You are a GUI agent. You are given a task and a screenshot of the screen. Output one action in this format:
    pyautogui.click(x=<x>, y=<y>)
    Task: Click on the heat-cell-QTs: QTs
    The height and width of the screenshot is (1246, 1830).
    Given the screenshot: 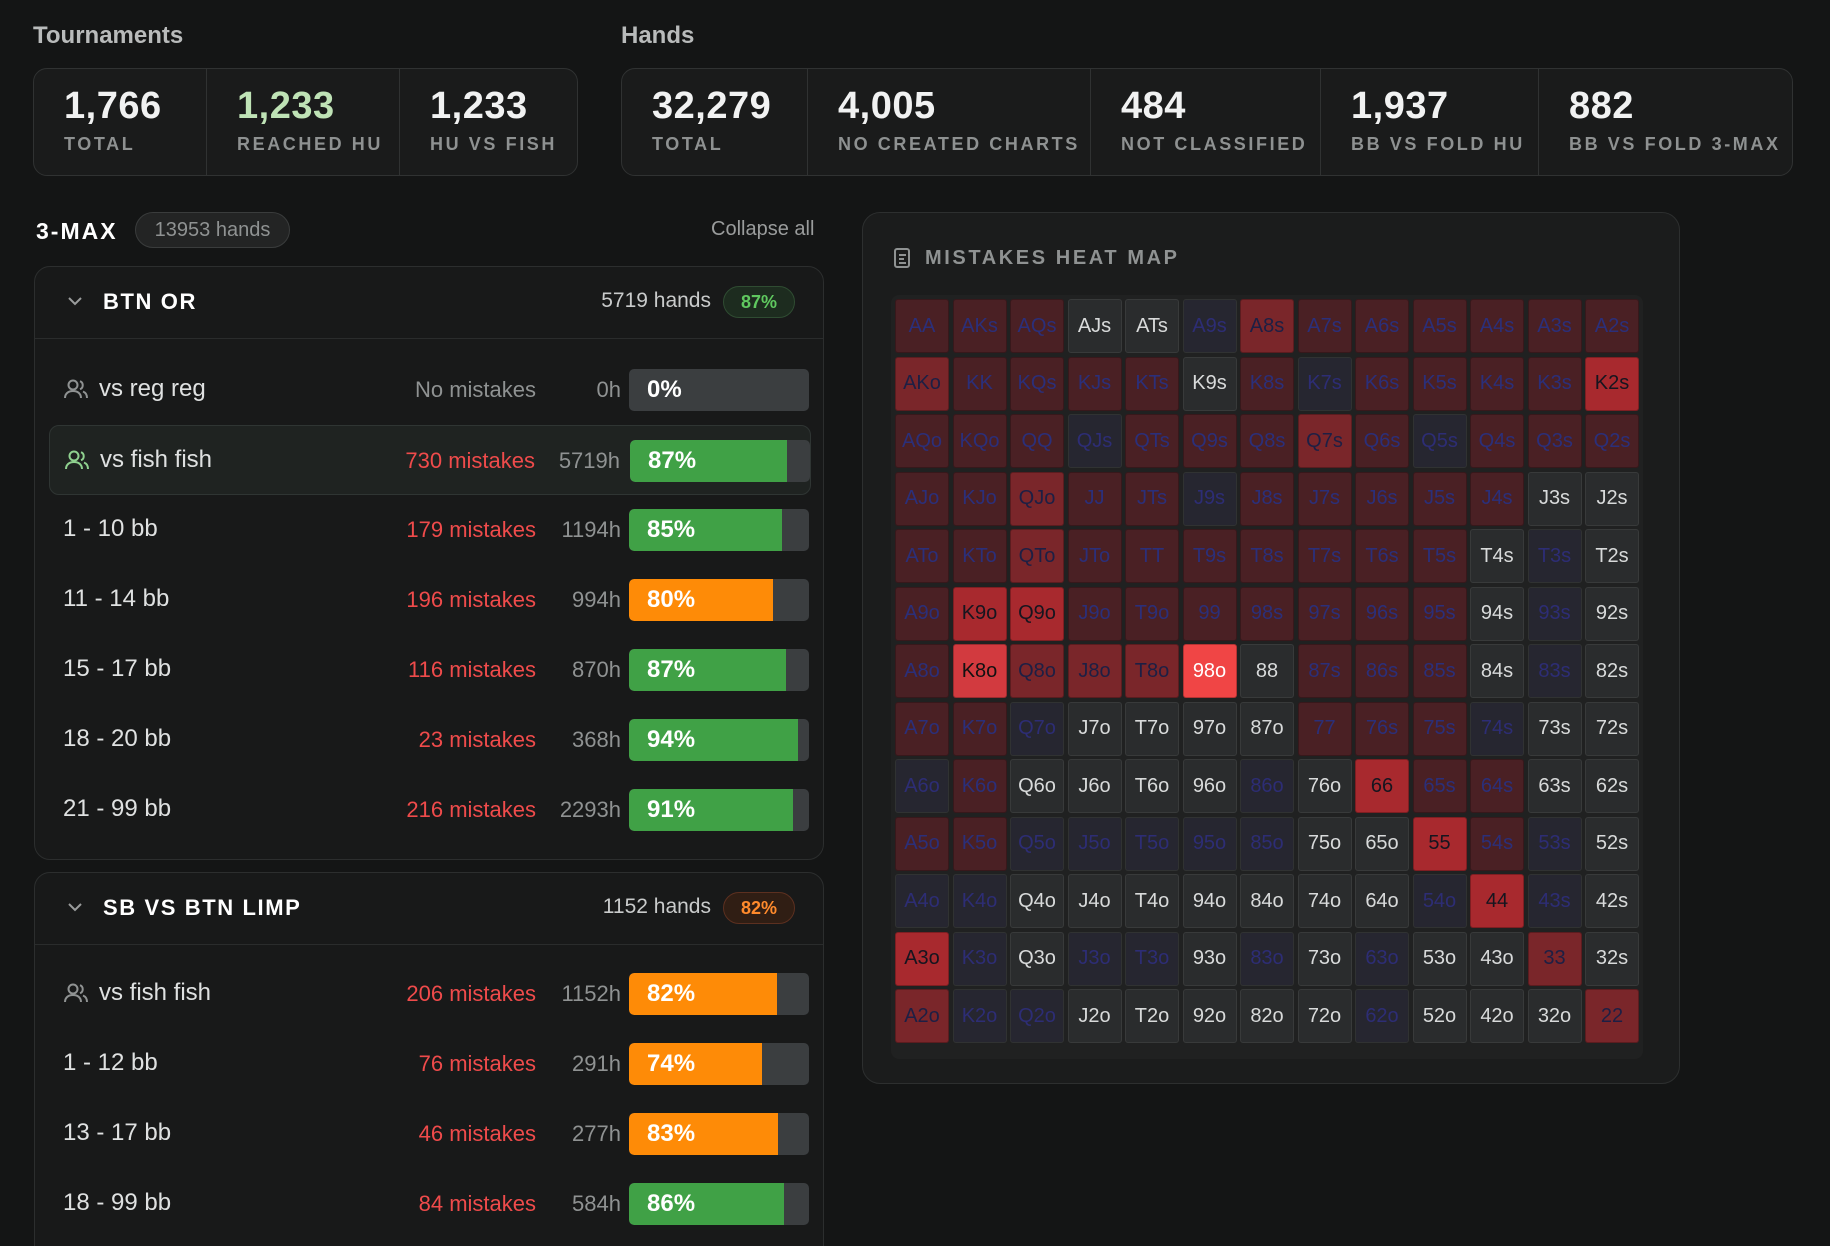 What is the action you would take?
    pyautogui.click(x=1152, y=441)
    